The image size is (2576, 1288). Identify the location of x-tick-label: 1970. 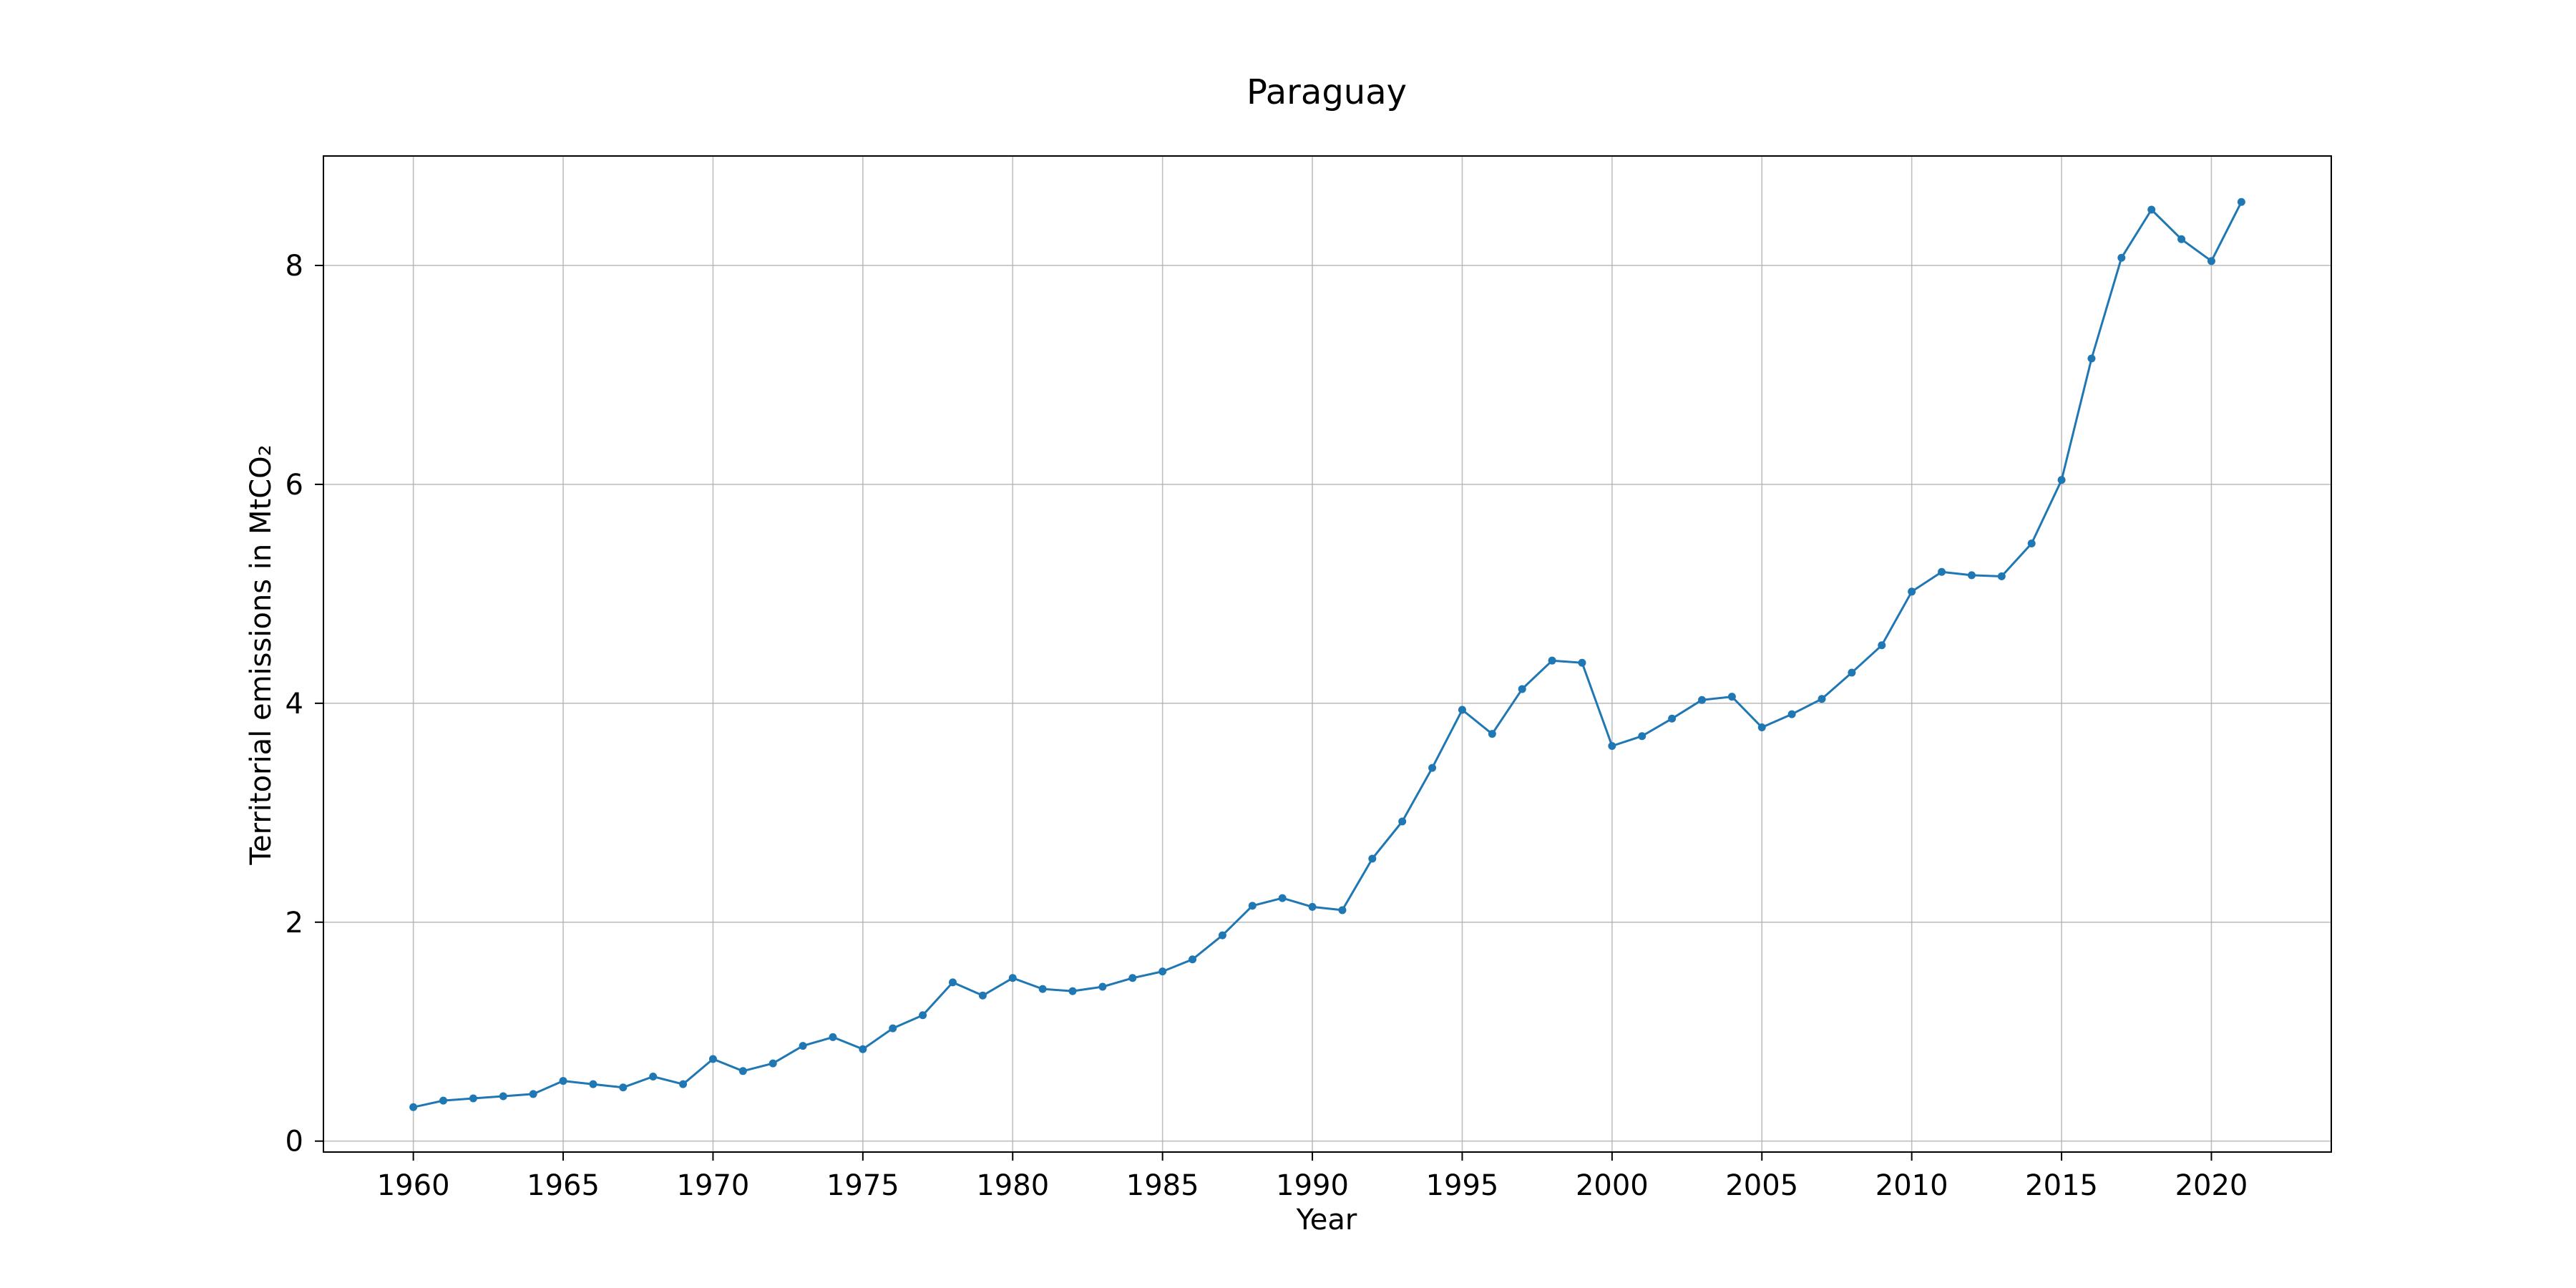
(713, 1185).